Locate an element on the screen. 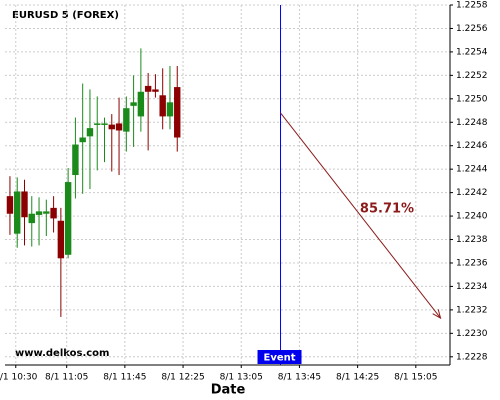  watermark: www.delkos.com is located at coordinates (62, 353).